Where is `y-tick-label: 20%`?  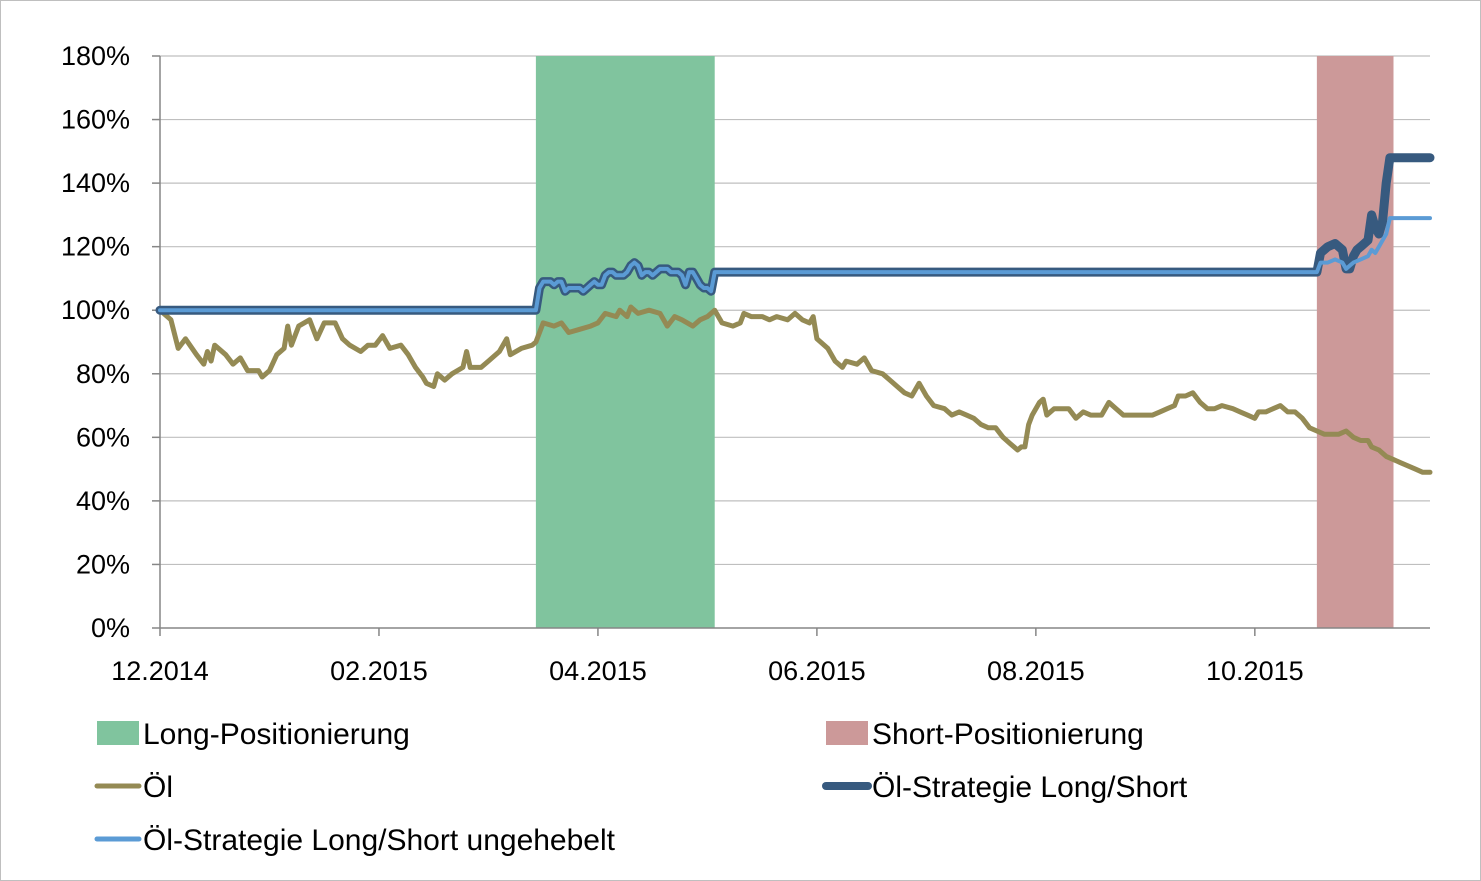 y-tick-label: 20% is located at coordinates (103, 564).